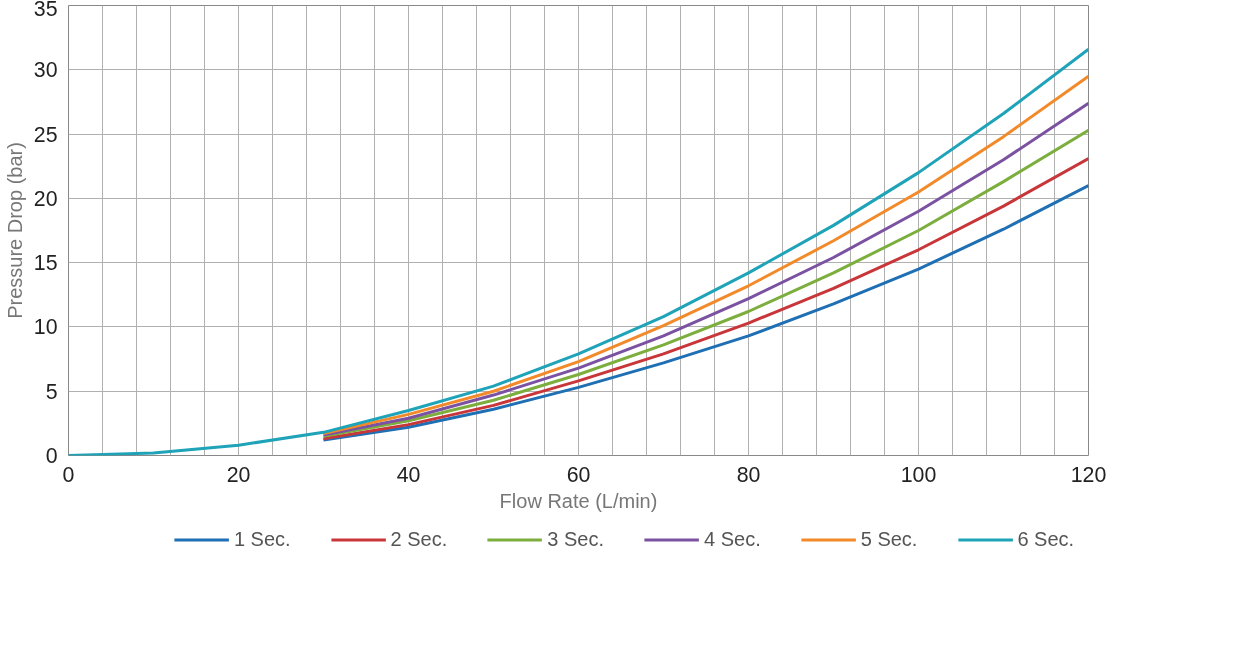 The image size is (1233, 660). I want to click on x-tick-label: 100, so click(918, 474).